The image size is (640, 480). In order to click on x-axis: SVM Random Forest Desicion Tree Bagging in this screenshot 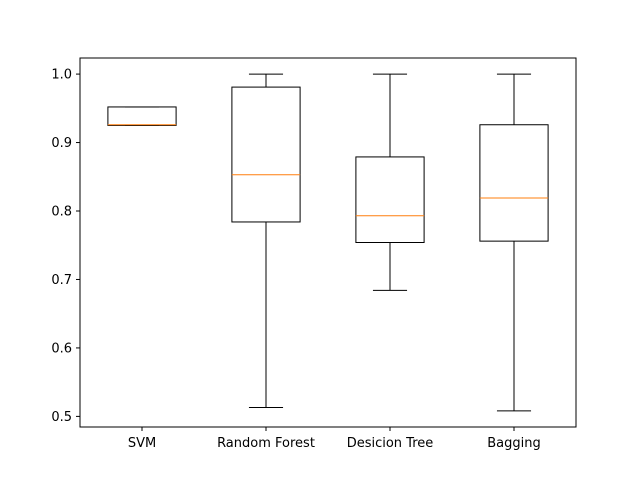, I will do `click(334, 439)`.